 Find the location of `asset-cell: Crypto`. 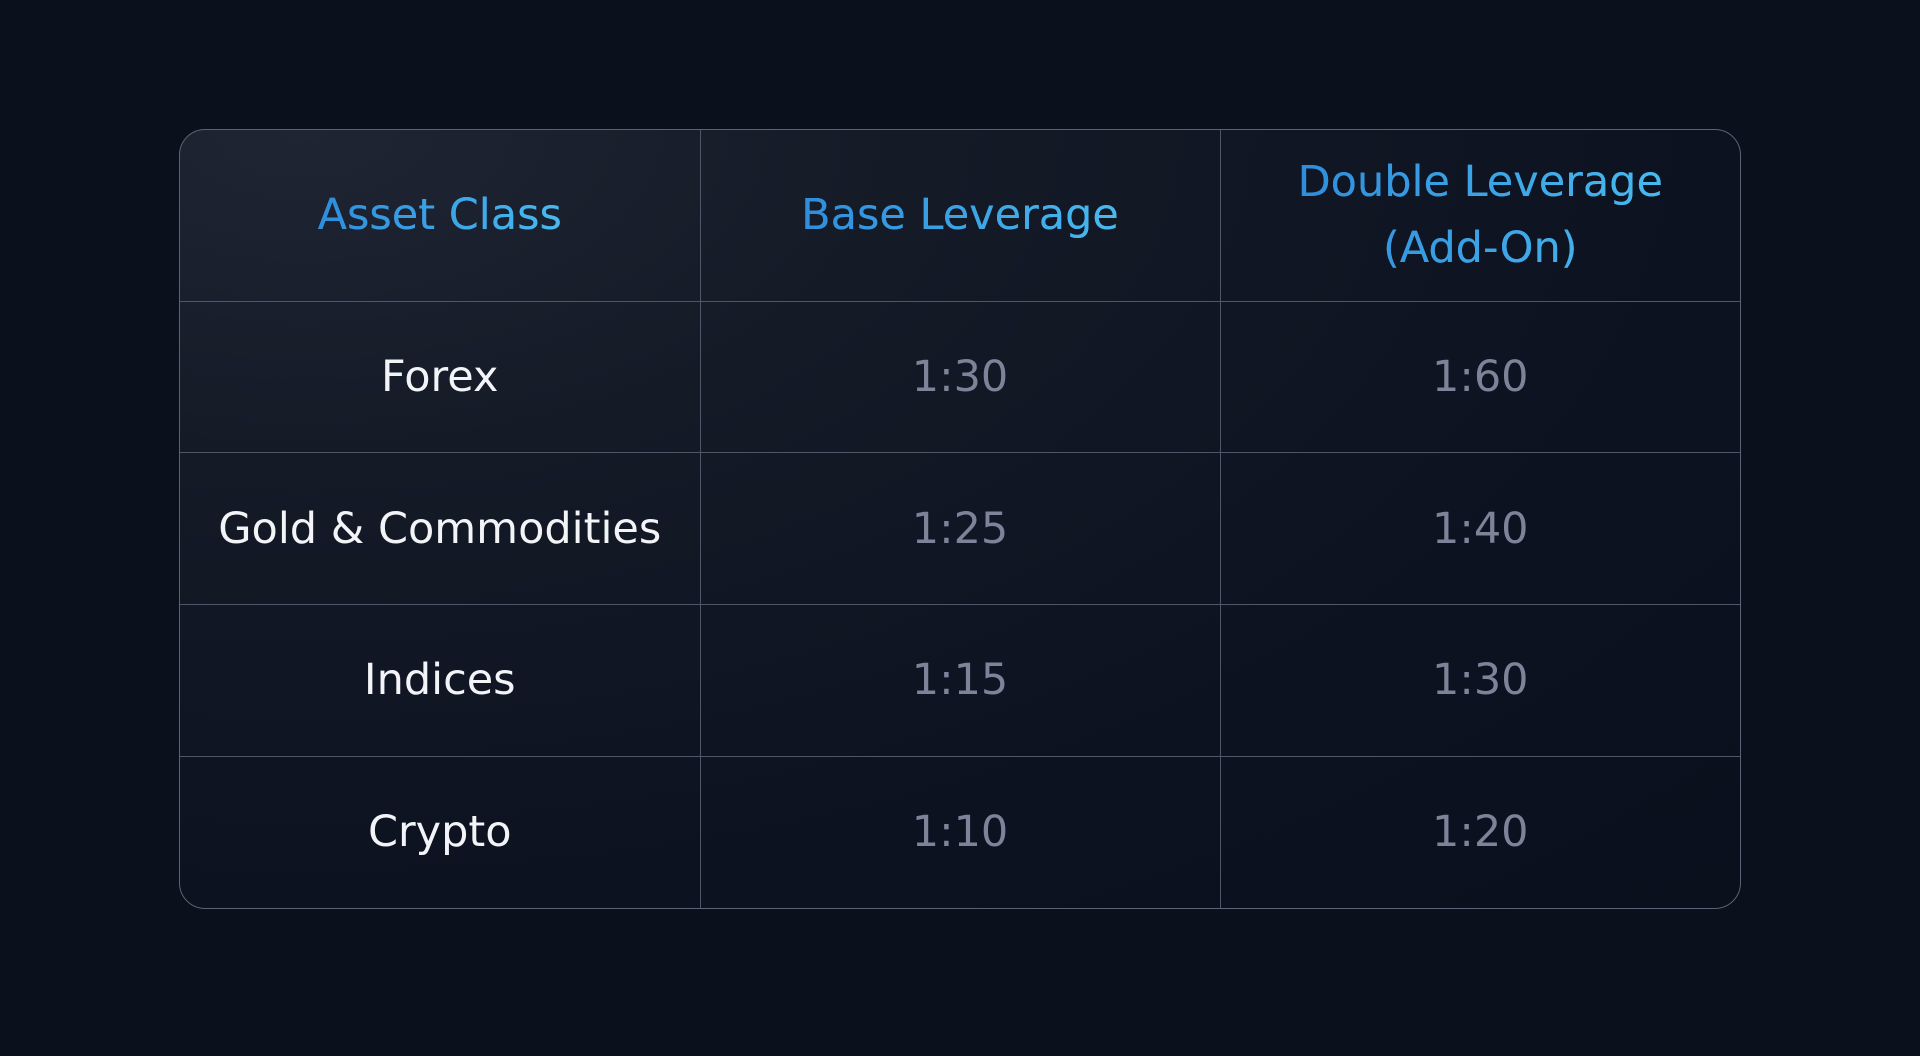

asset-cell: Crypto is located at coordinates (440, 831).